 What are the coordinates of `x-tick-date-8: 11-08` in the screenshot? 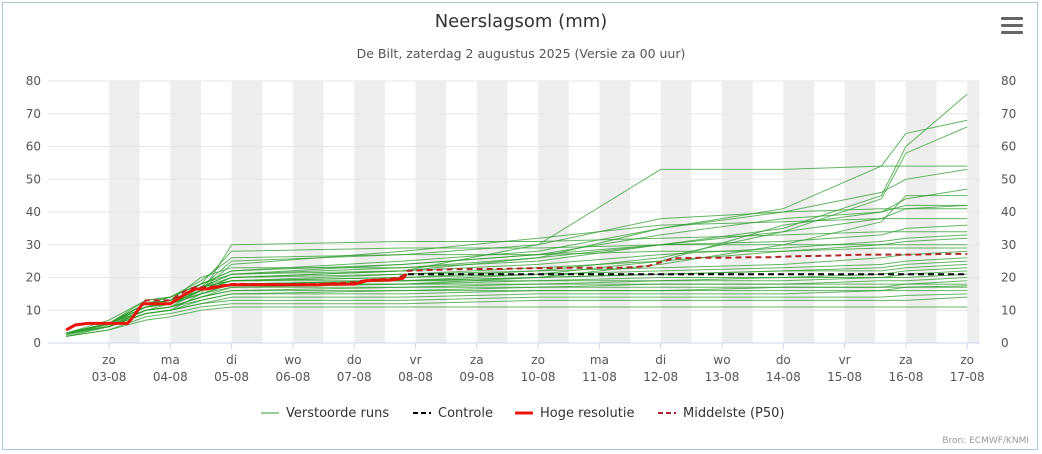 It's located at (599, 377).